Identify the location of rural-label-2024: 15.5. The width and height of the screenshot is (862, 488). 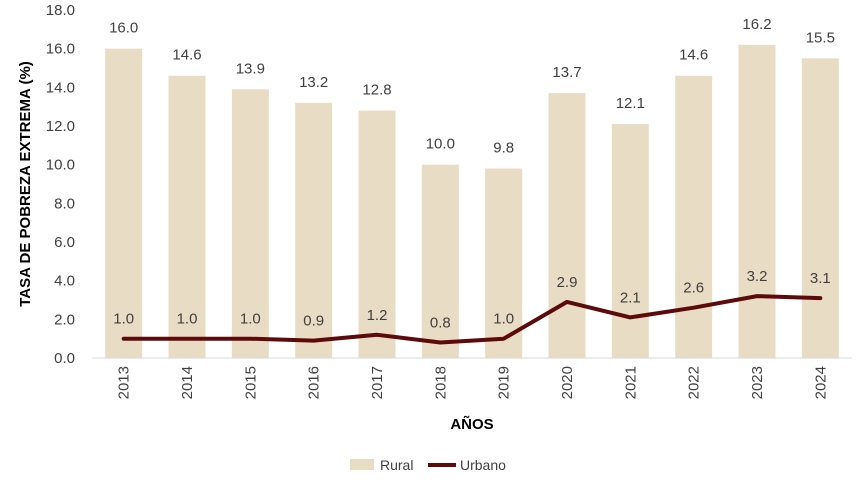
(820, 37).